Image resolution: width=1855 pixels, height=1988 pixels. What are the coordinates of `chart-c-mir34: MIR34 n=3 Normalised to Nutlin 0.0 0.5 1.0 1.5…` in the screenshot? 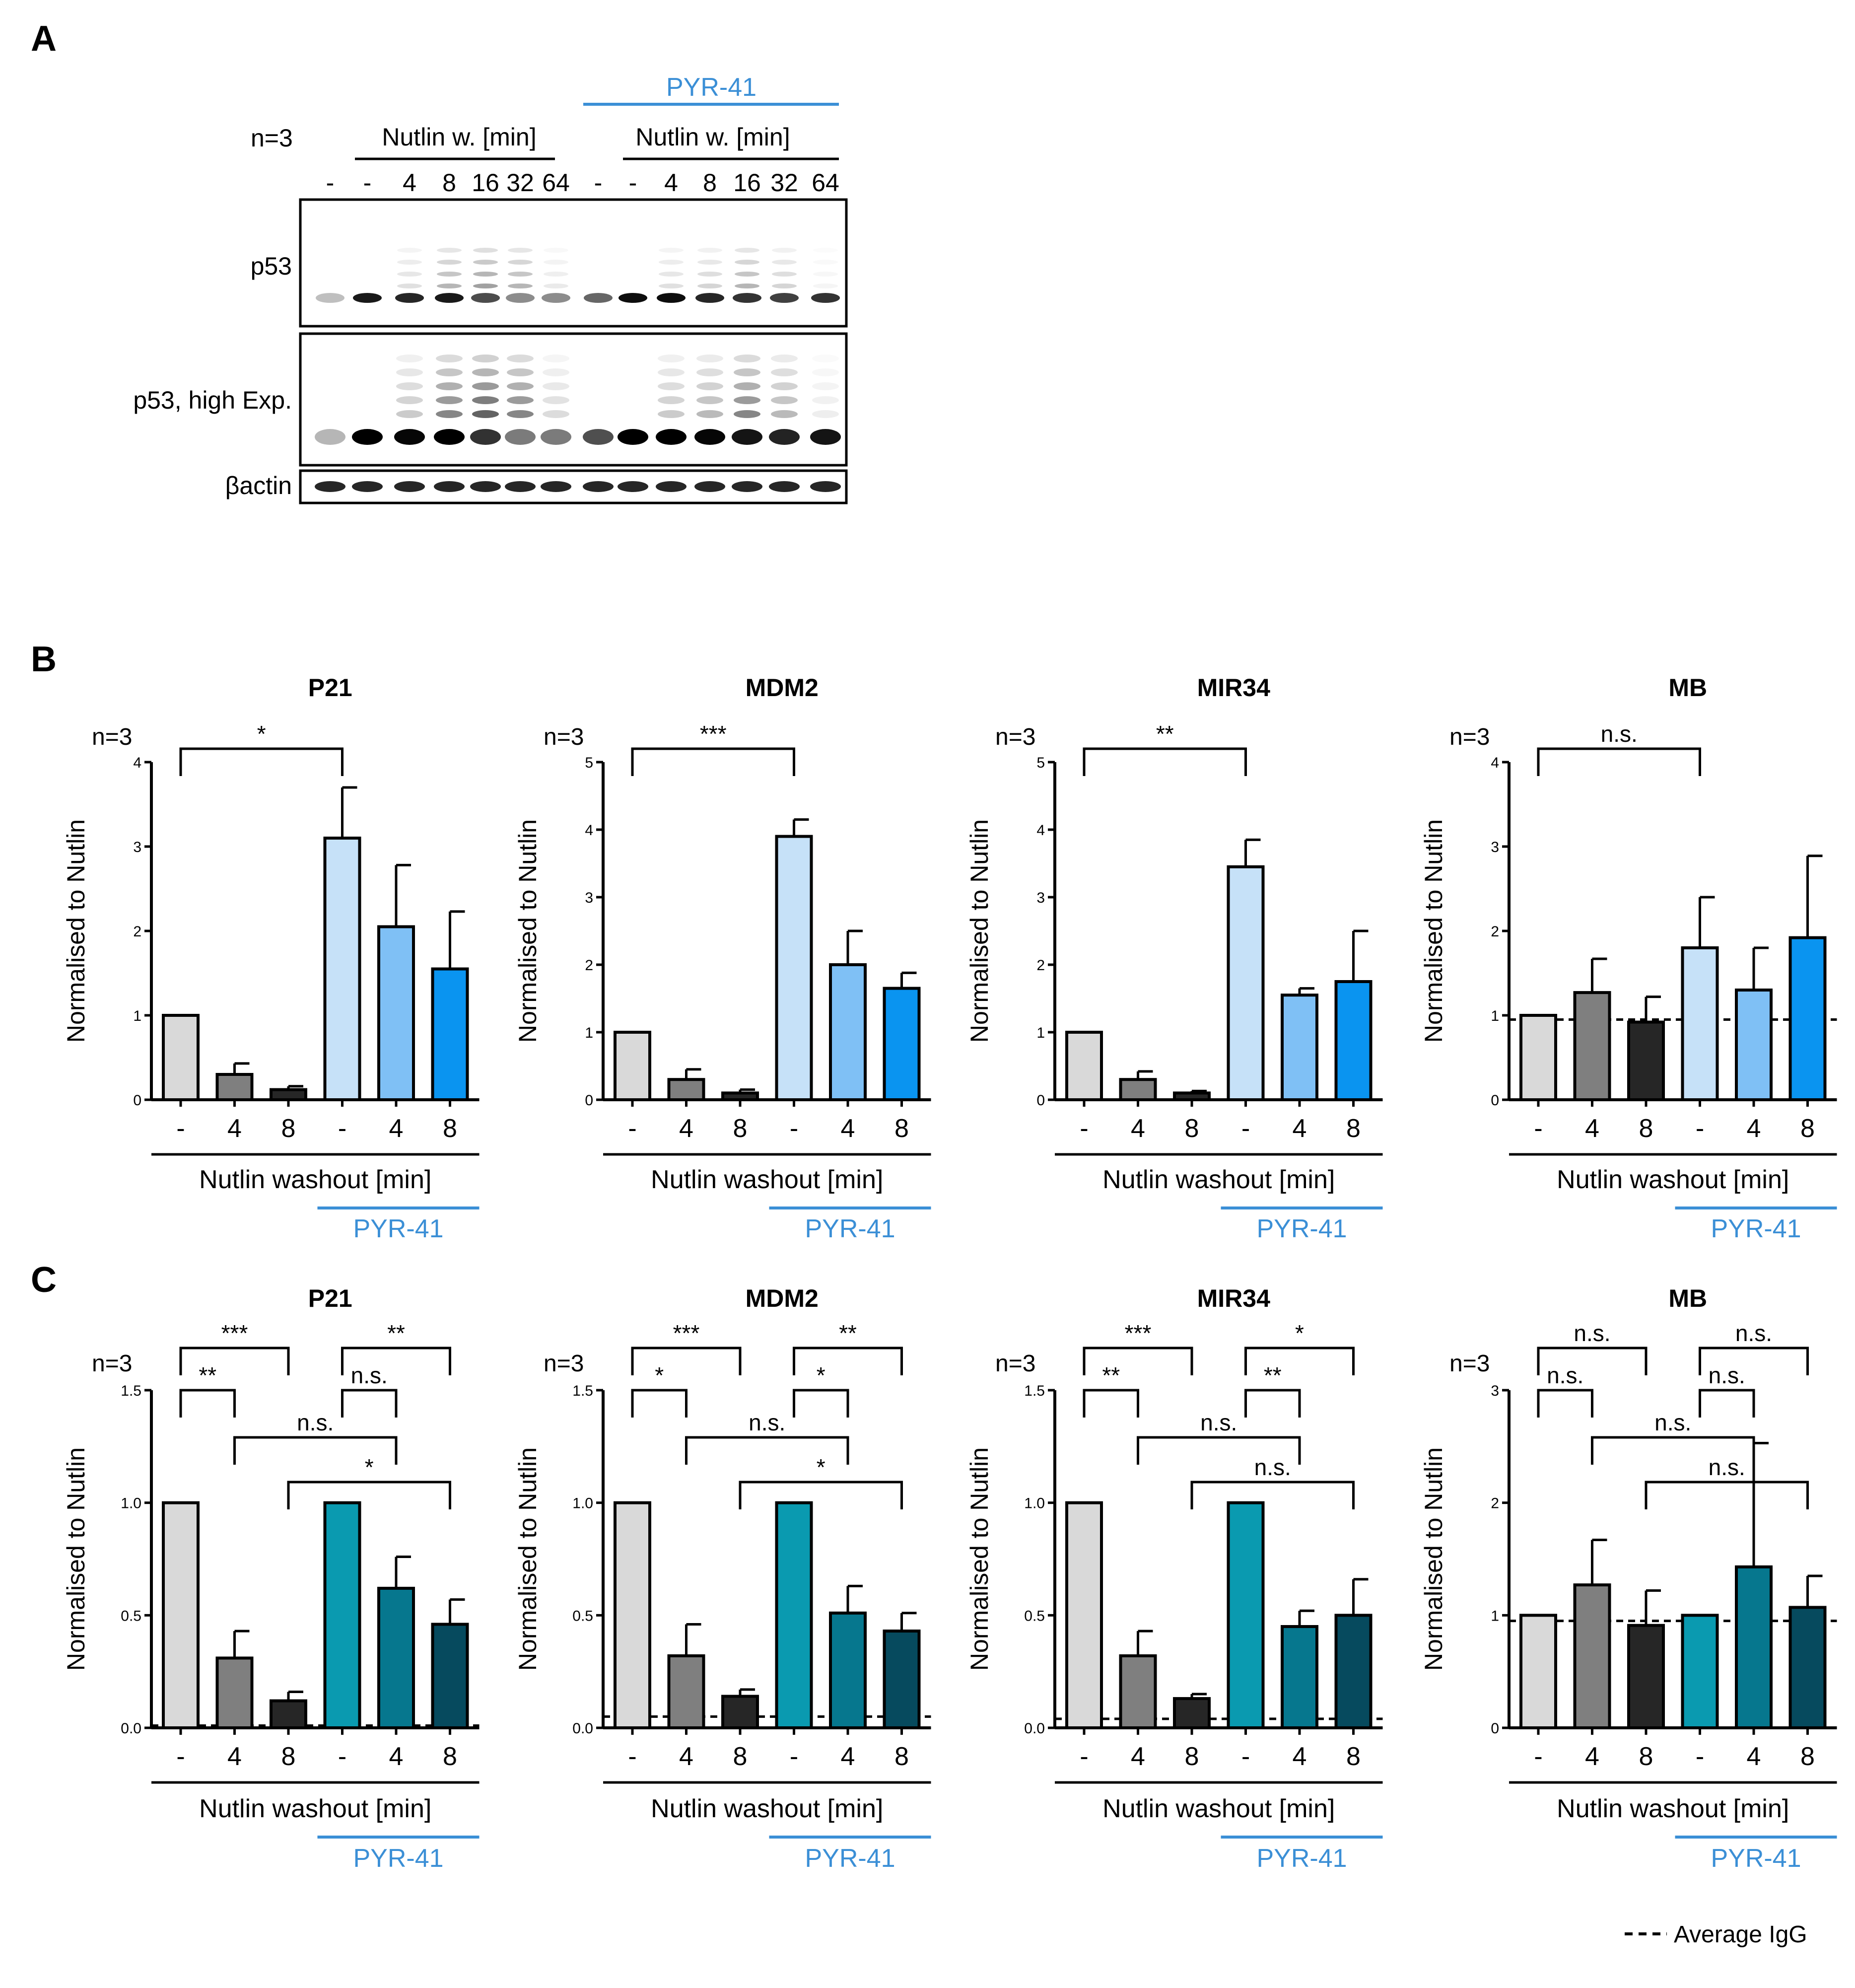 It's located at (1174, 1578).